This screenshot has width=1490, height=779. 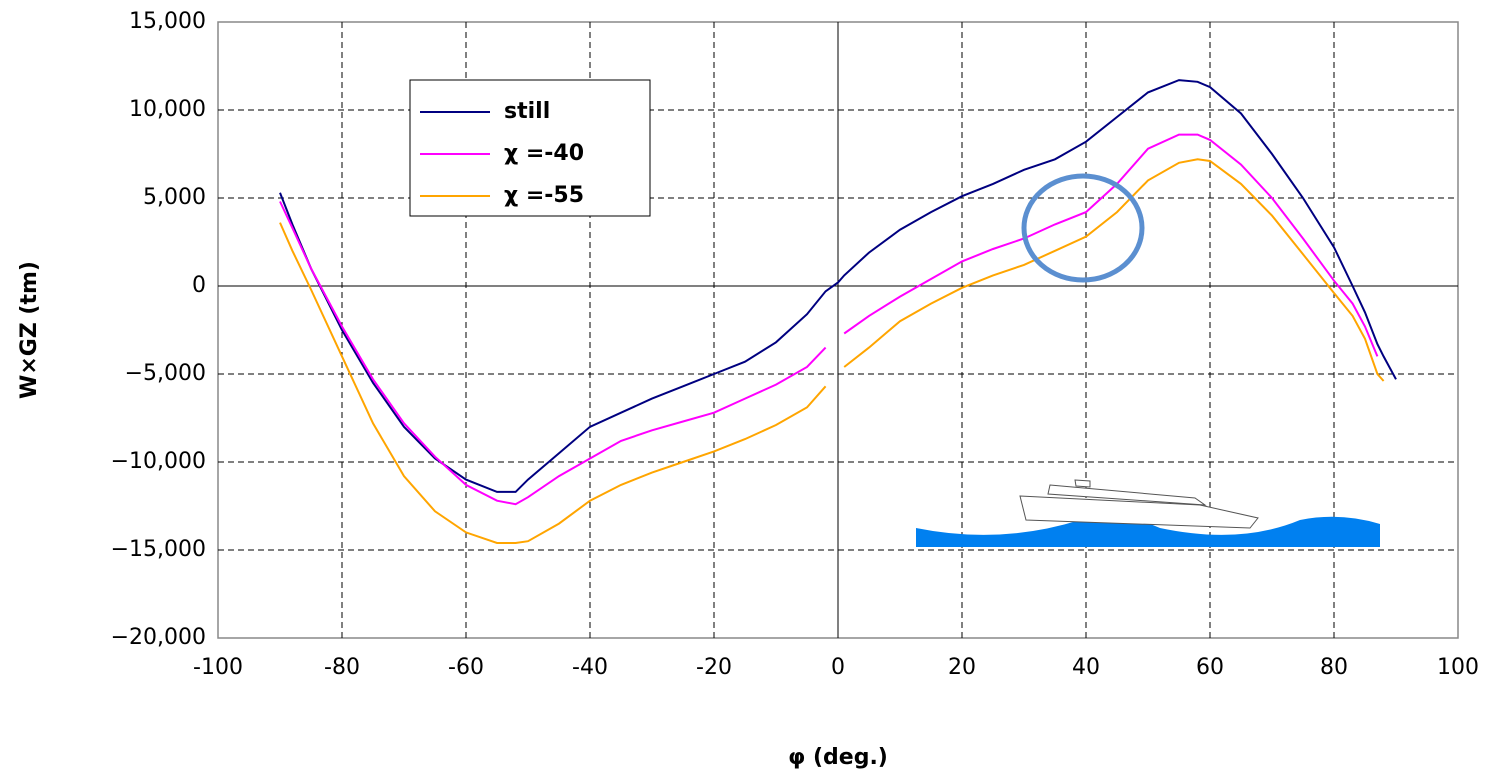 What do you see at coordinates (218, 667) in the screenshot?
I see `x-tick-label: -100` at bounding box center [218, 667].